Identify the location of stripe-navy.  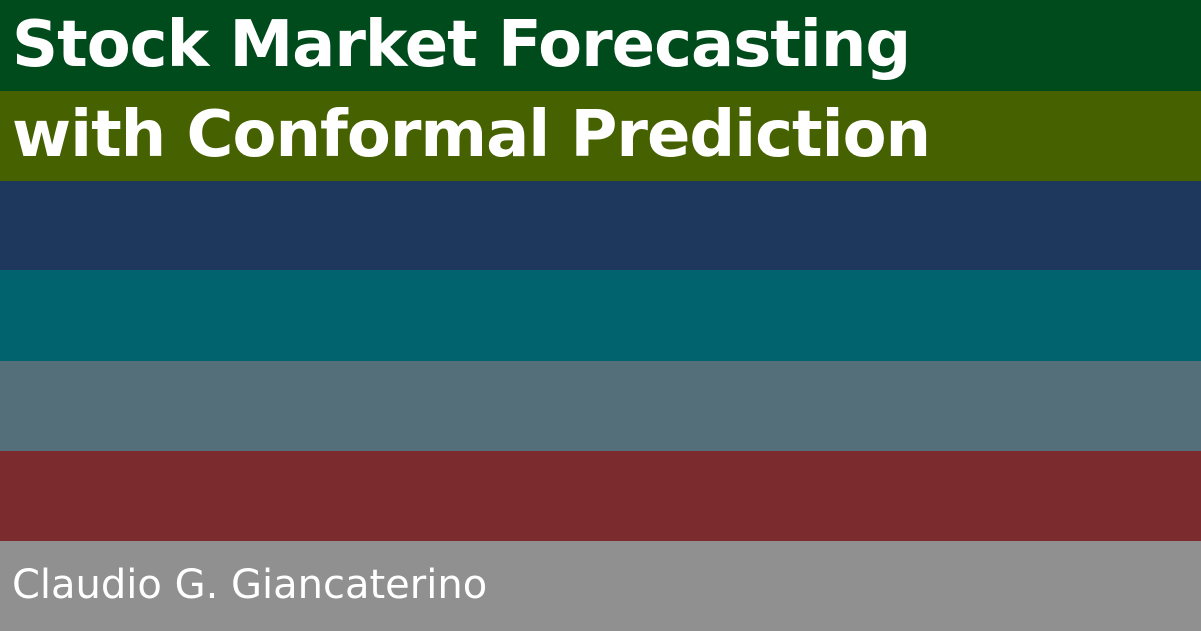
(600, 225).